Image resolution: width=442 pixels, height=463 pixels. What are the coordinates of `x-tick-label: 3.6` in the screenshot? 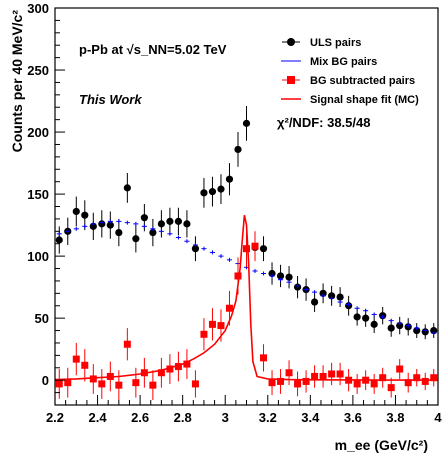 It's located at (353, 417).